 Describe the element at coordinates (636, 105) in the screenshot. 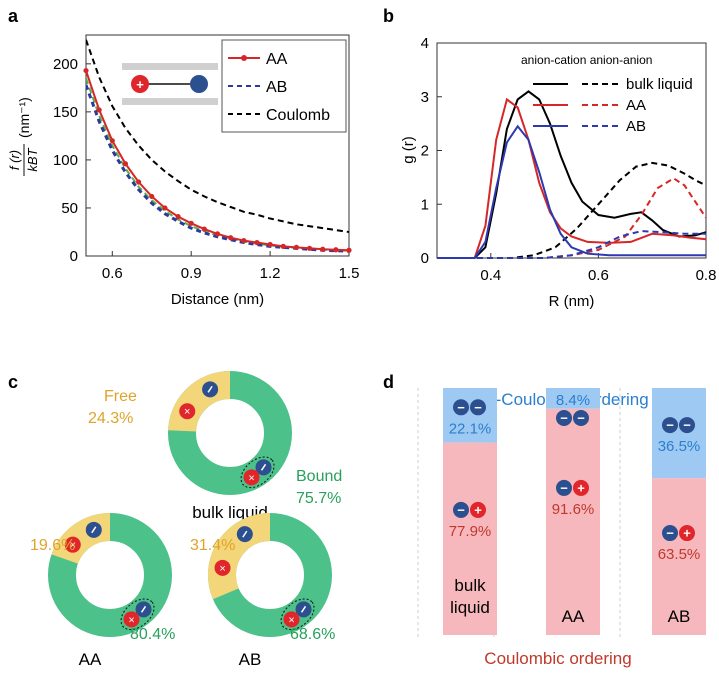

I see `panel-b-legend-label: AA` at that location.